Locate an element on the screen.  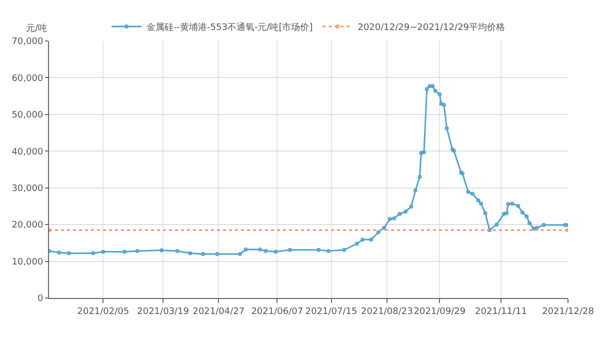
x-tick-label: 2021/11/11 is located at coordinates (501, 311).